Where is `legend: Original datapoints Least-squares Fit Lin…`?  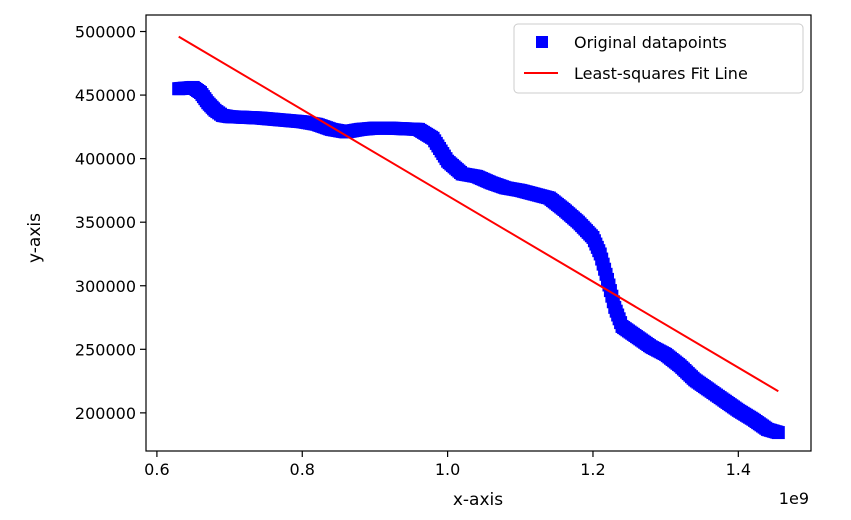 legend: Original datapoints Least-squares Fit Lin… is located at coordinates (658, 58).